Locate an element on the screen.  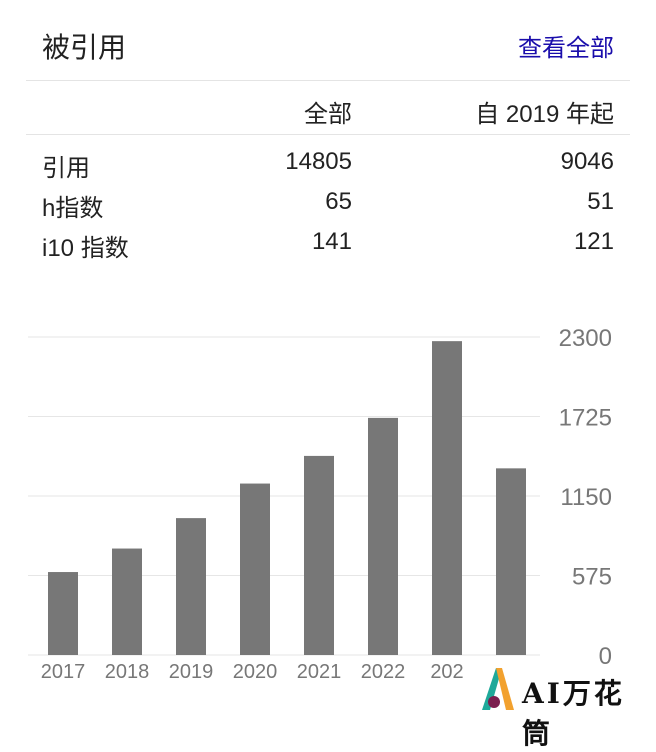
watermark-text: AI万花筒 is located at coordinates (573, 713).